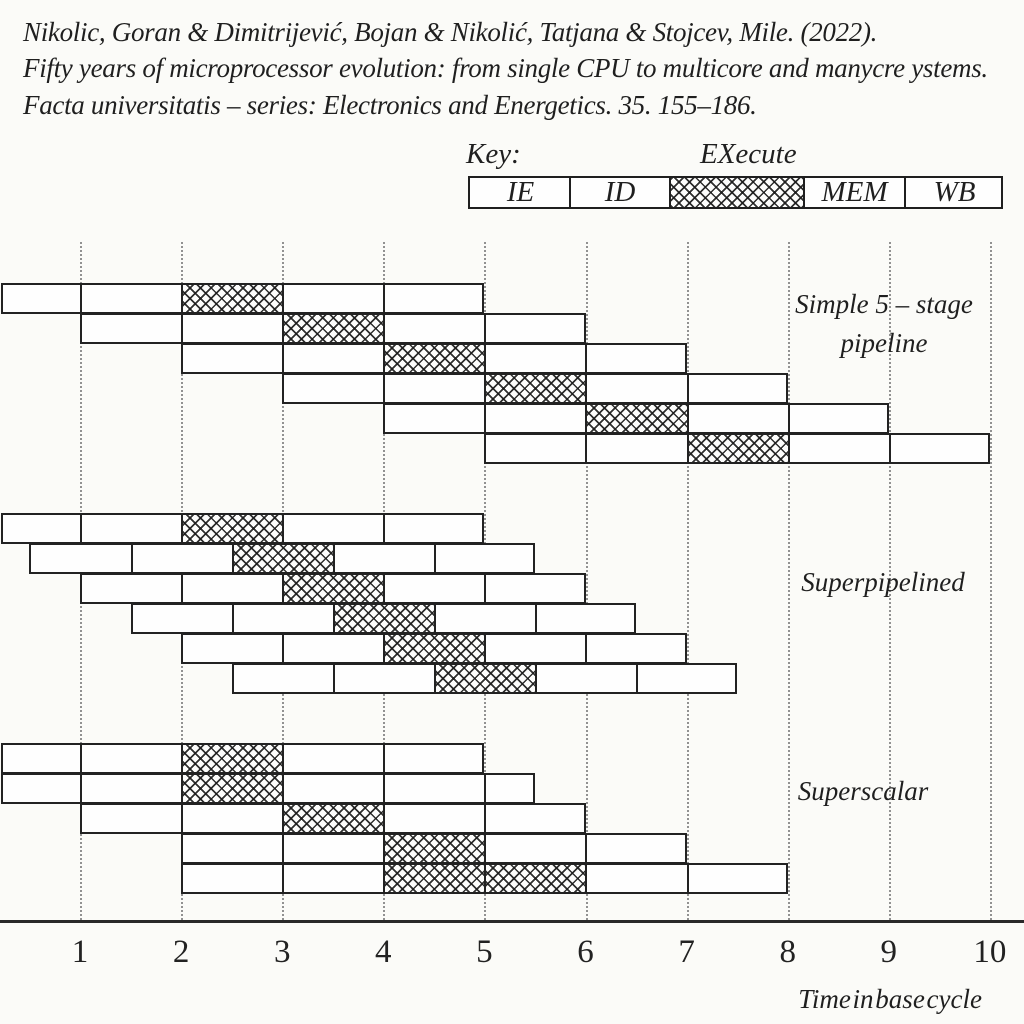 The image size is (1024, 1024). What do you see at coordinates (493, 154) in the screenshot?
I see `key-title: Key:` at bounding box center [493, 154].